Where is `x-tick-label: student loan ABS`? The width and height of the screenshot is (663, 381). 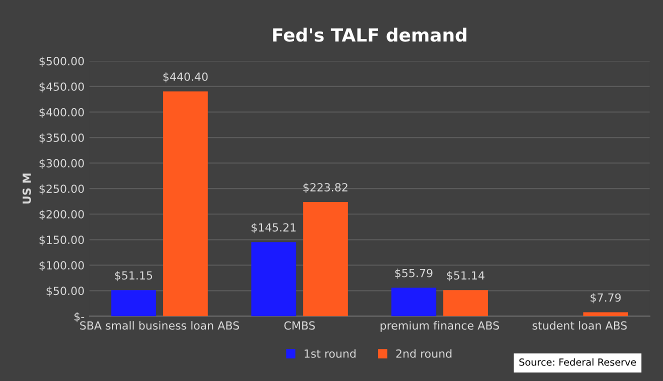
x-tick-label: student loan ABS is located at coordinates (579, 325).